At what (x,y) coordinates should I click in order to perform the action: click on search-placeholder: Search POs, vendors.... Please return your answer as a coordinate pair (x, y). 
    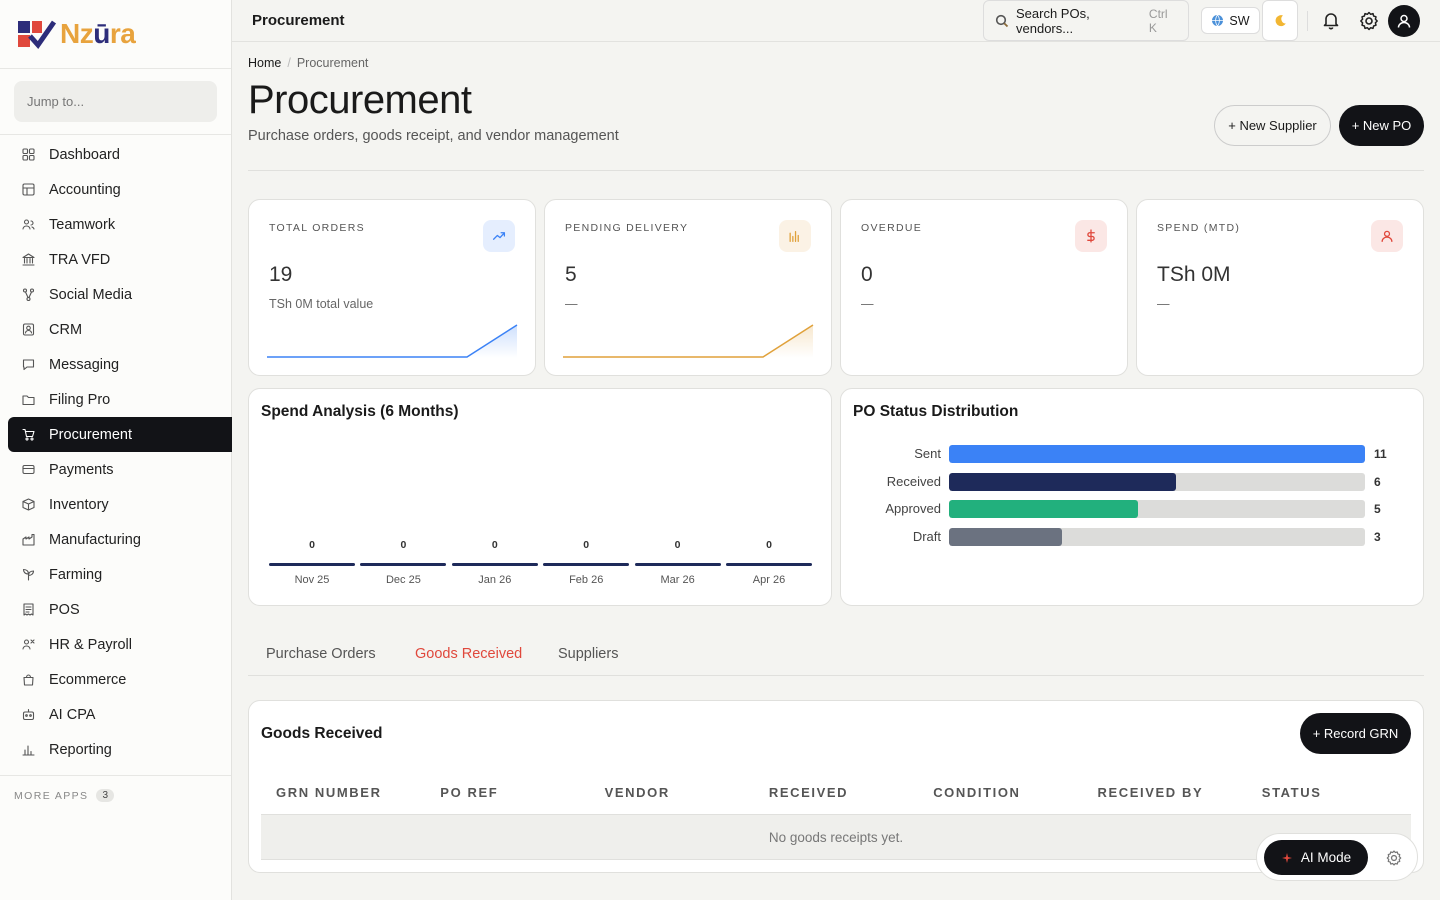
    Looking at the image, I should click on (1053, 20).